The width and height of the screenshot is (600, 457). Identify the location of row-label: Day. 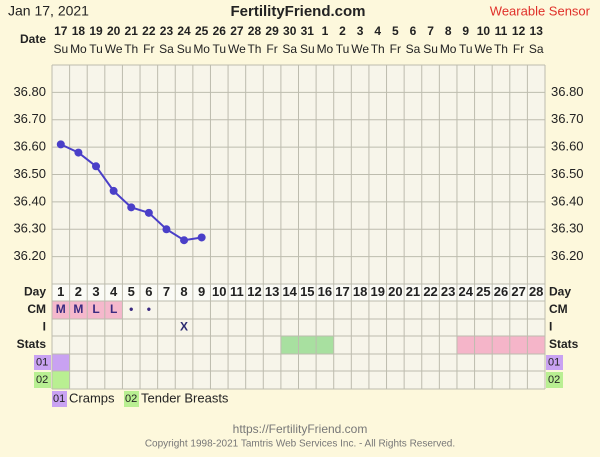
(560, 292).